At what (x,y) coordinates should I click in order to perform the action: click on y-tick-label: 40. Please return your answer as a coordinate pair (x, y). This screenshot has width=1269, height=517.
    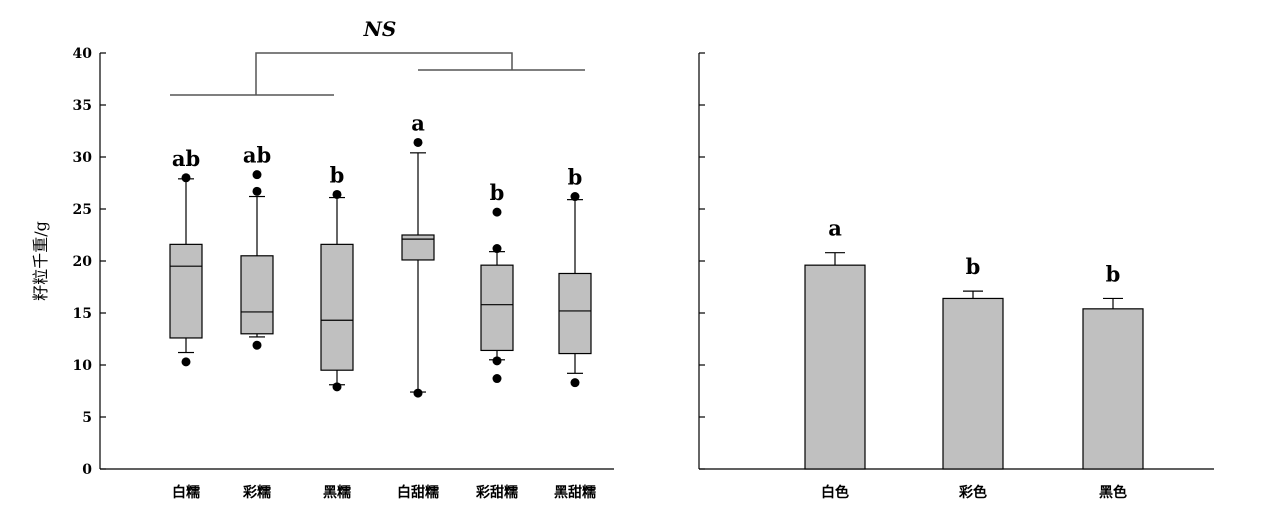
    Looking at the image, I should click on (83, 54).